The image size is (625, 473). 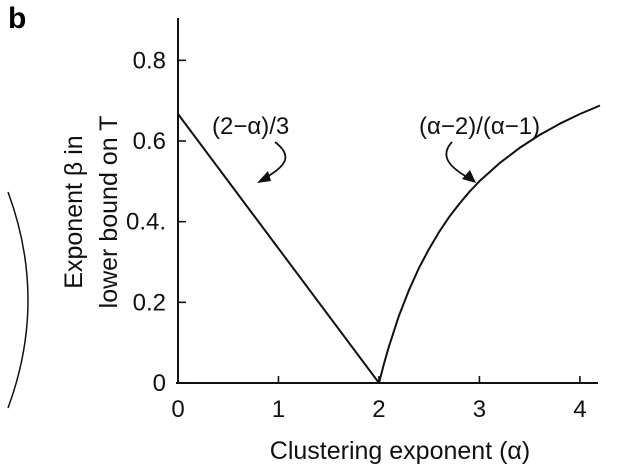 What do you see at coordinates (469, 176) in the screenshot?
I see `annotation-curve-arrowhead` at bounding box center [469, 176].